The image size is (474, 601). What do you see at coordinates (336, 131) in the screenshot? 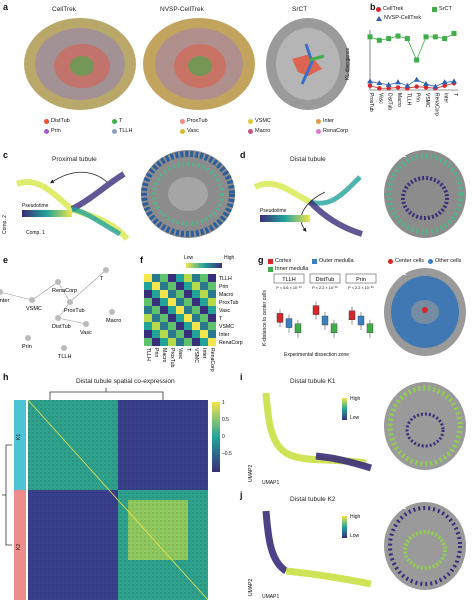
I see `legend-label: RenaCorp` at bounding box center [336, 131].